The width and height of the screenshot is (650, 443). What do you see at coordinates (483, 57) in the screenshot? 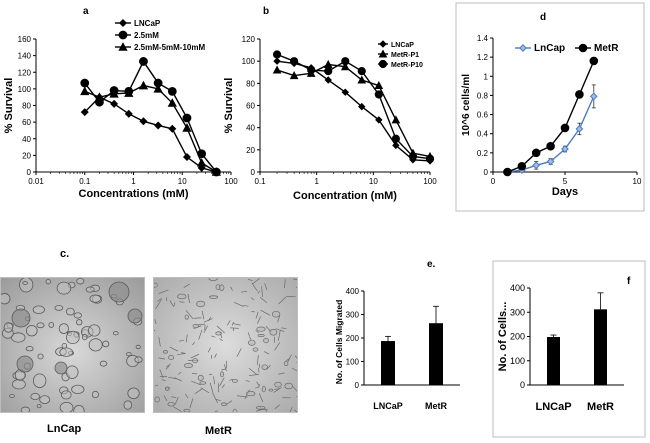
I see `y-tick-label: 1.2` at bounding box center [483, 57].